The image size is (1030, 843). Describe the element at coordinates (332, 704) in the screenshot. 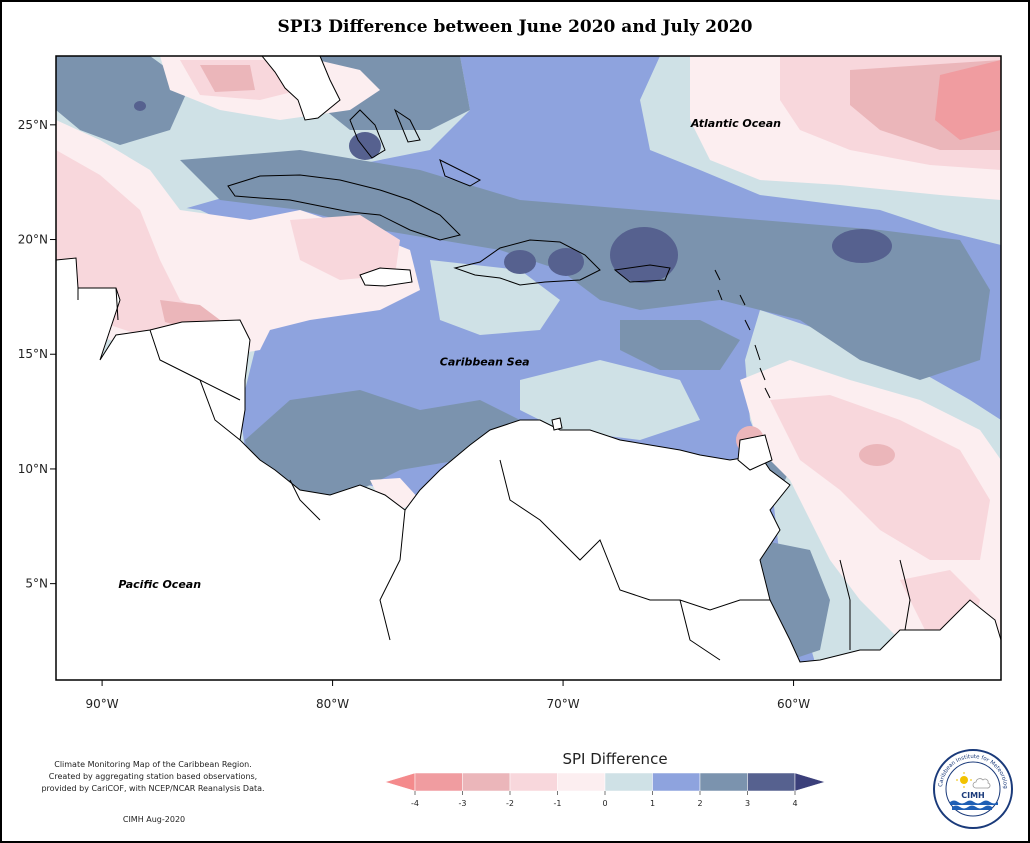

I see `longitude-tick-label: 80°W` at that location.